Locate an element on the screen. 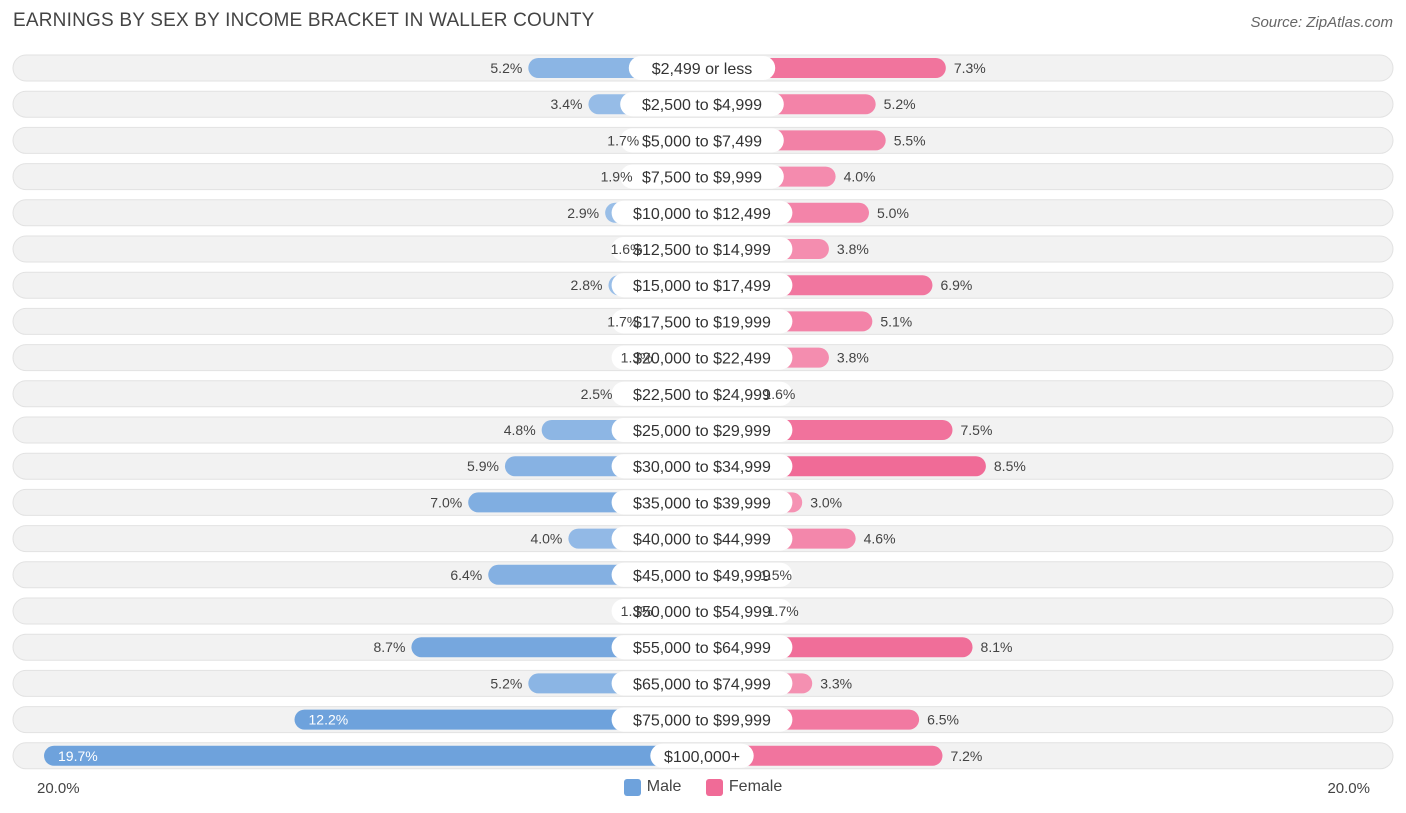  value-label-female: 3.0% is located at coordinates (826, 502).